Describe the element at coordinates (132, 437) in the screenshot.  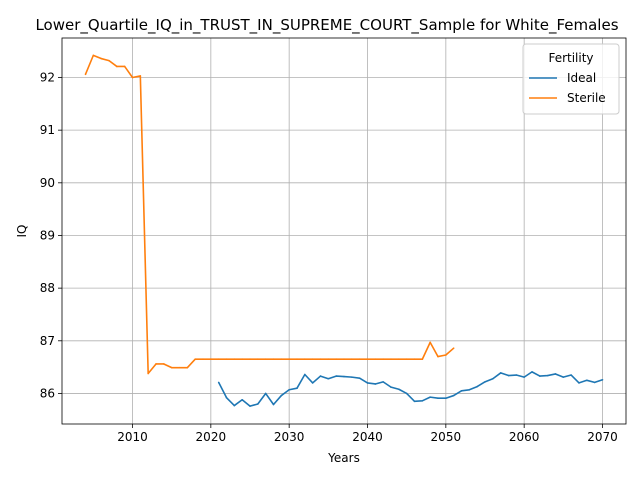
I see `x-tick-label: 2010` at that location.